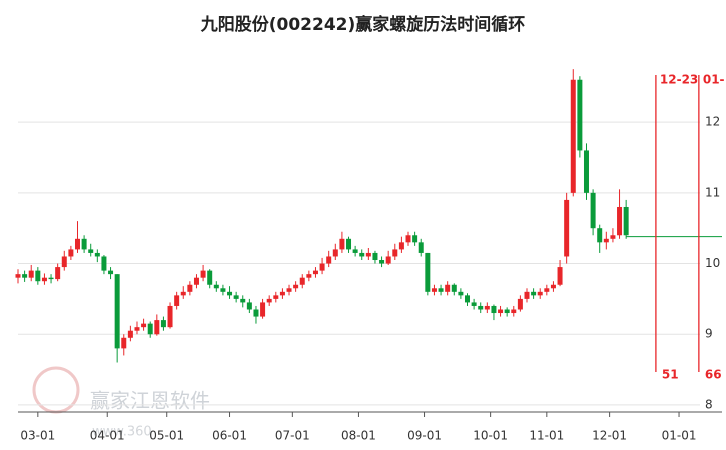 The height and width of the screenshot is (450, 726). Describe the element at coordinates (358, 436) in the screenshot. I see `x-tick-label: 08-01` at that location.